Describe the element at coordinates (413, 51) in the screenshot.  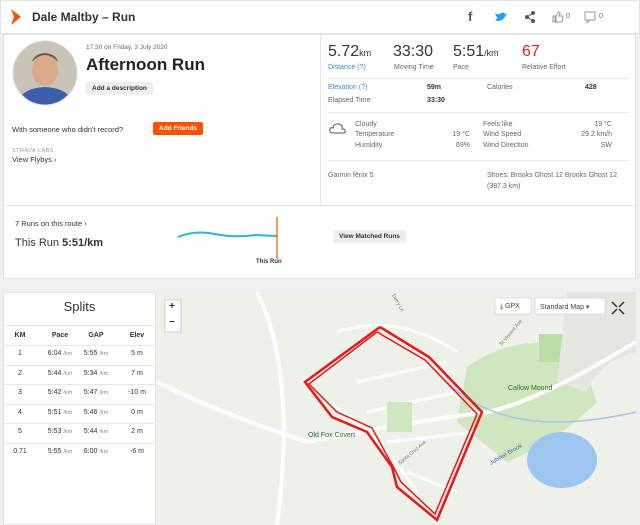
I see `moving-time: 33:30` at that location.